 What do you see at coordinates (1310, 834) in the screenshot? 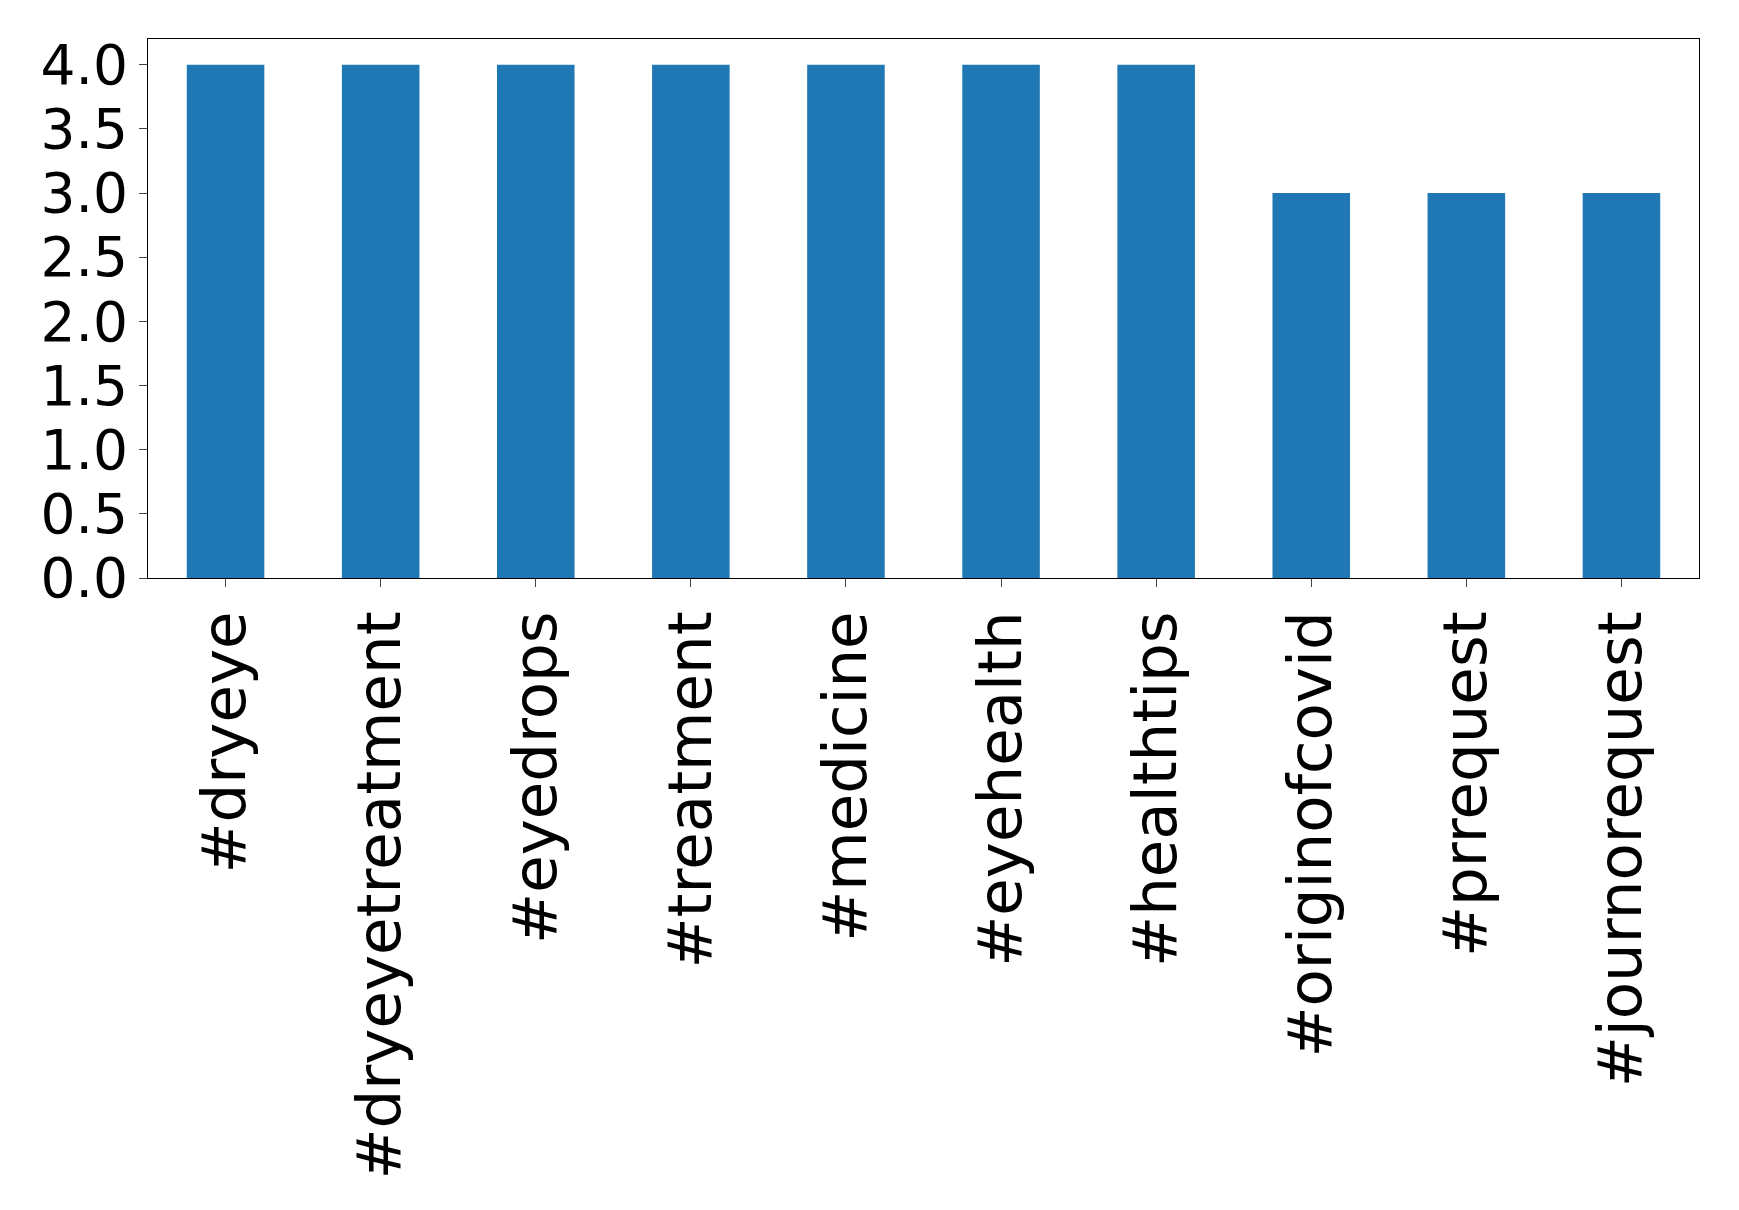
I see `x-tick-label: #originofcovid` at bounding box center [1310, 834].